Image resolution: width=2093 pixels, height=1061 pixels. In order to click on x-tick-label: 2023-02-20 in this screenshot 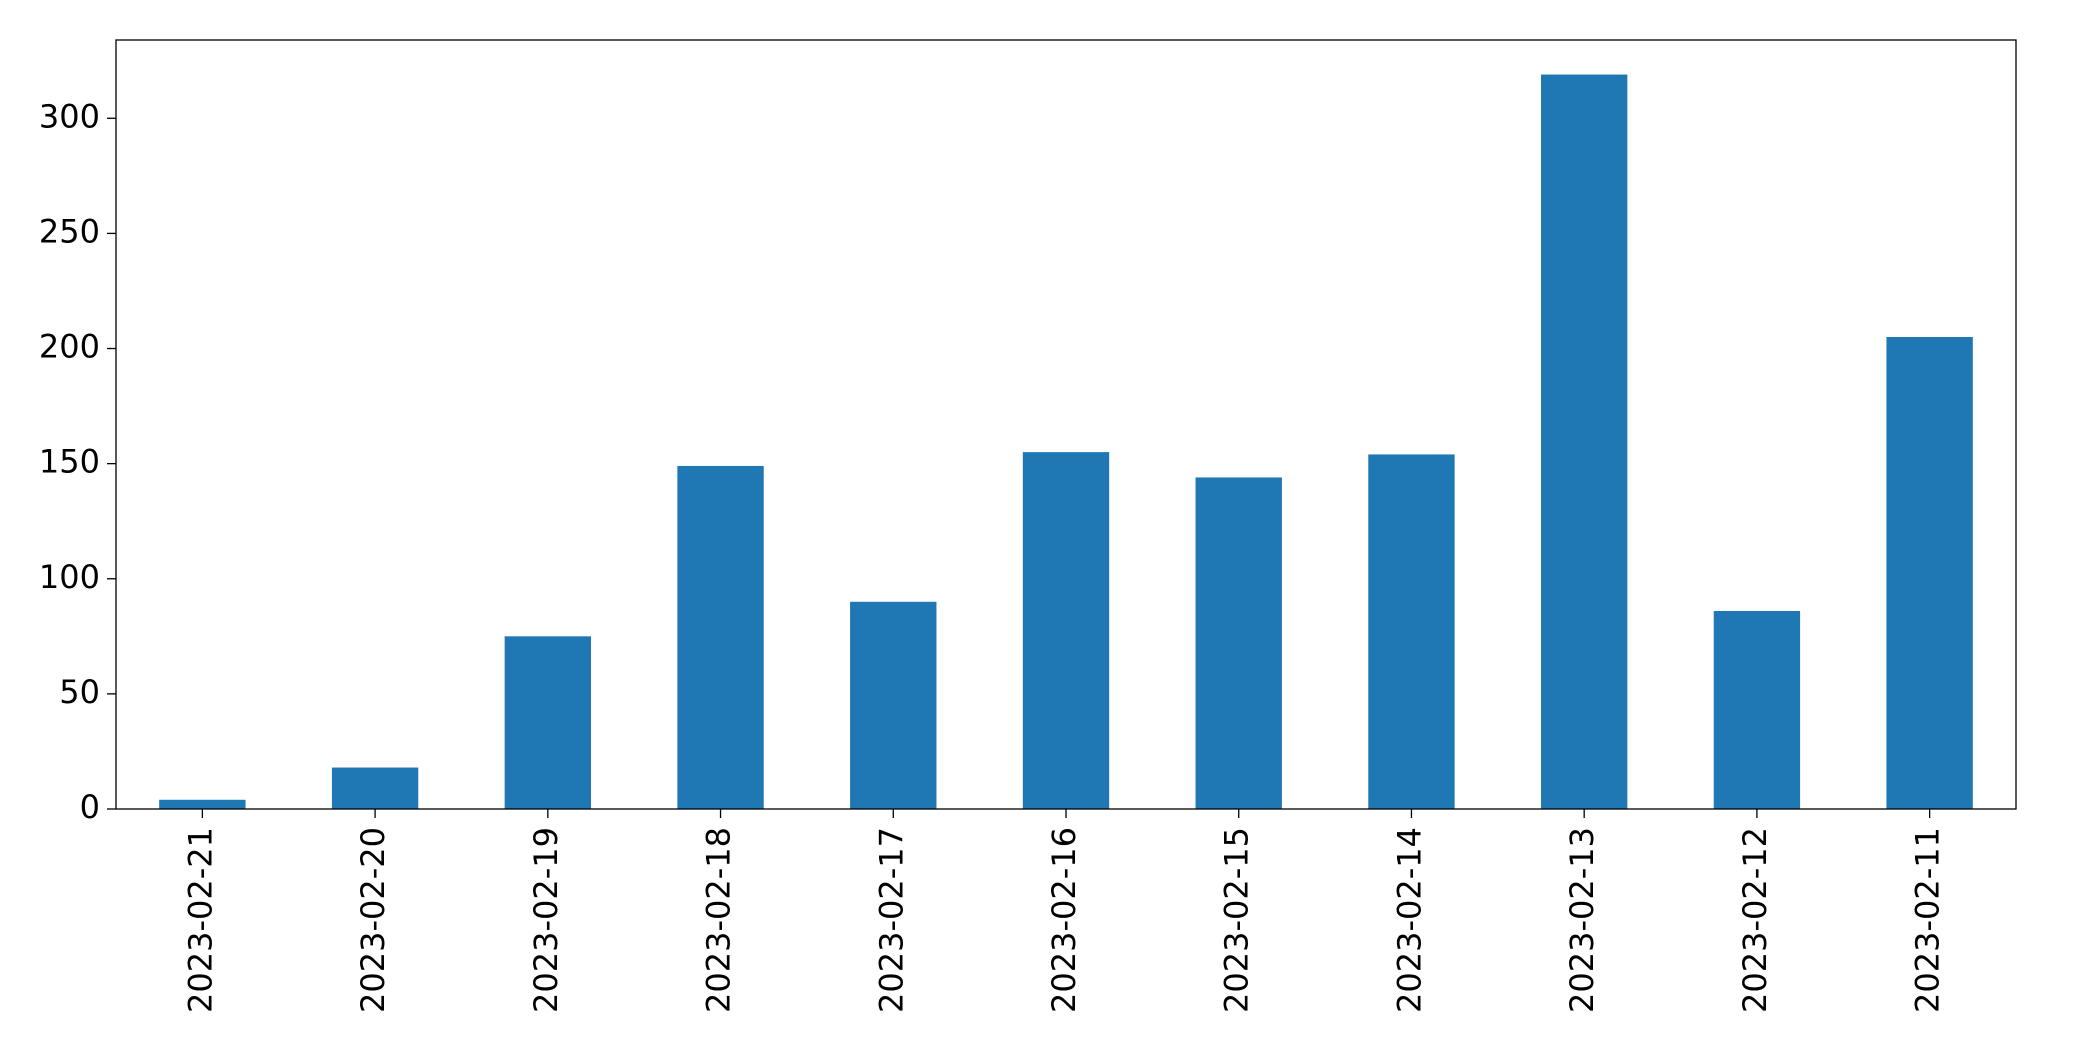, I will do `click(373, 920)`.